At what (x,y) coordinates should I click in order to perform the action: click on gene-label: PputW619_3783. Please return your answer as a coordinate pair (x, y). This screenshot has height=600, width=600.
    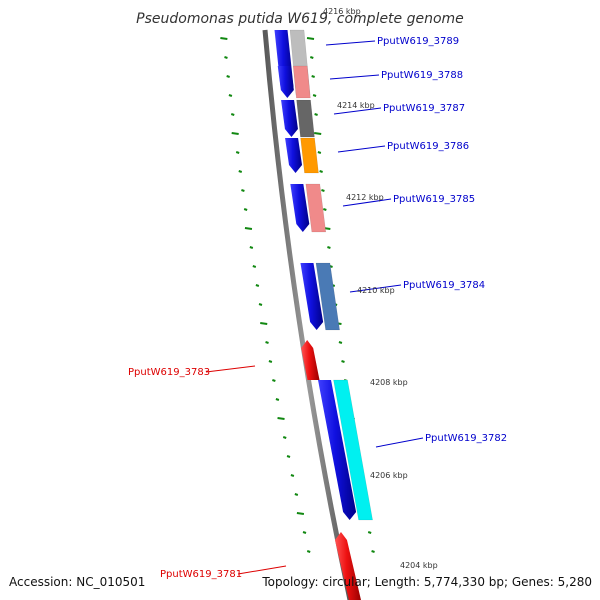
    Looking at the image, I should click on (169, 372).